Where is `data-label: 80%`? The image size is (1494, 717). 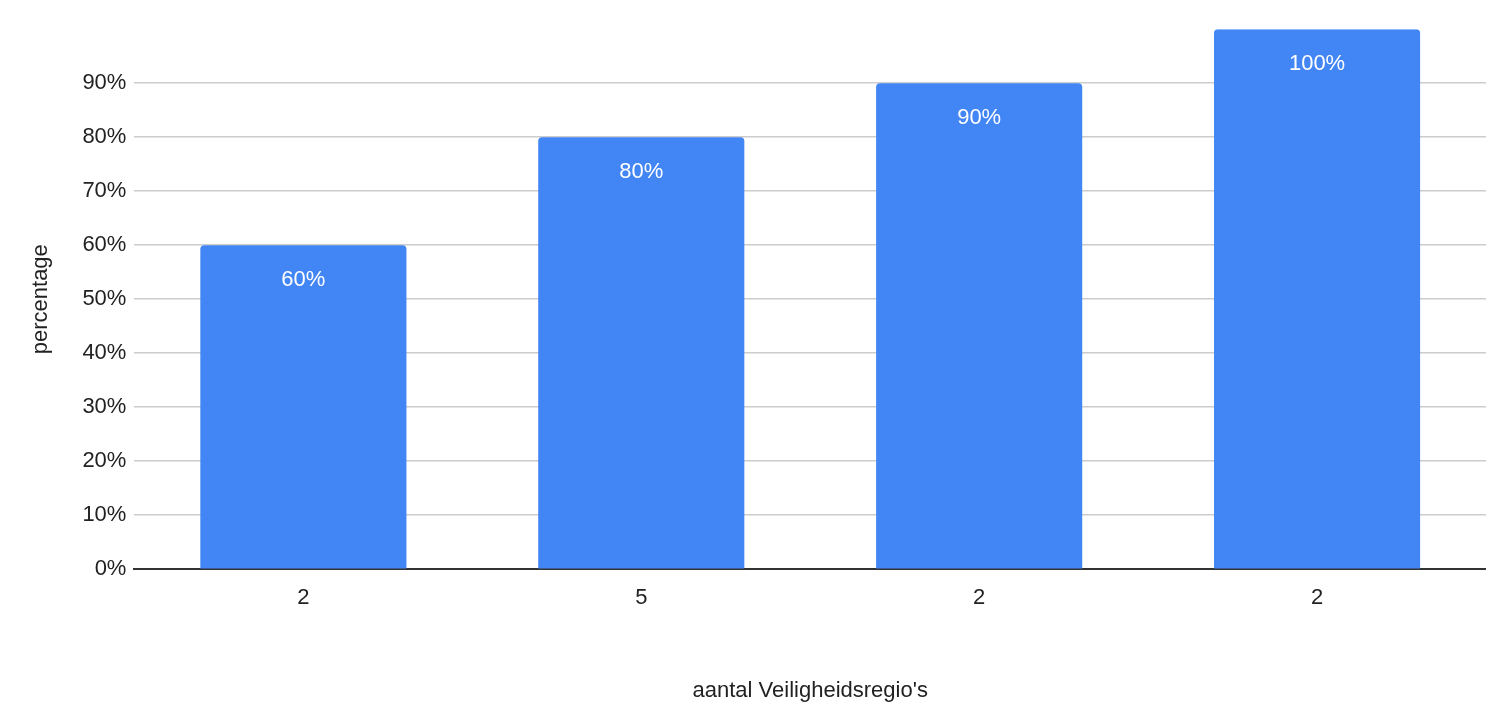 data-label: 80% is located at coordinates (641, 171).